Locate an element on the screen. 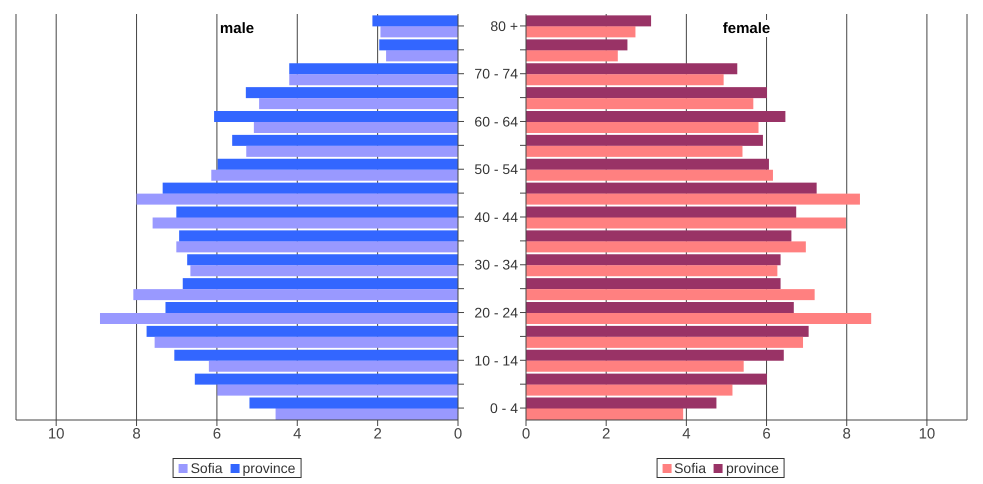 Image resolution: width=983 pixels, height=484 pixels. chart-title: male is located at coordinates (237, 28).